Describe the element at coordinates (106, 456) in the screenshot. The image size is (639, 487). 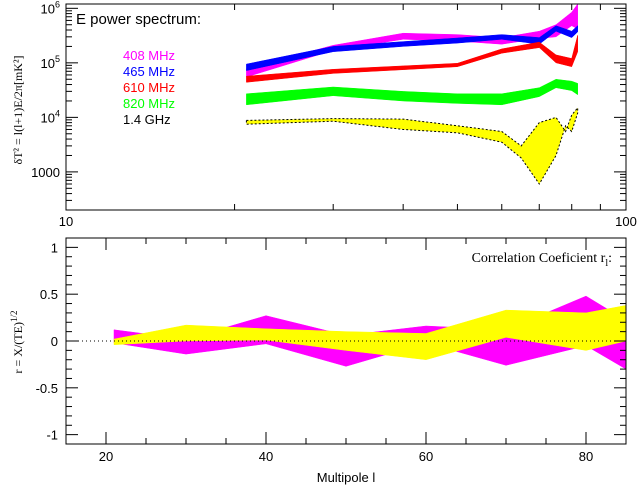
I see `x-tick-label: 20` at that location.